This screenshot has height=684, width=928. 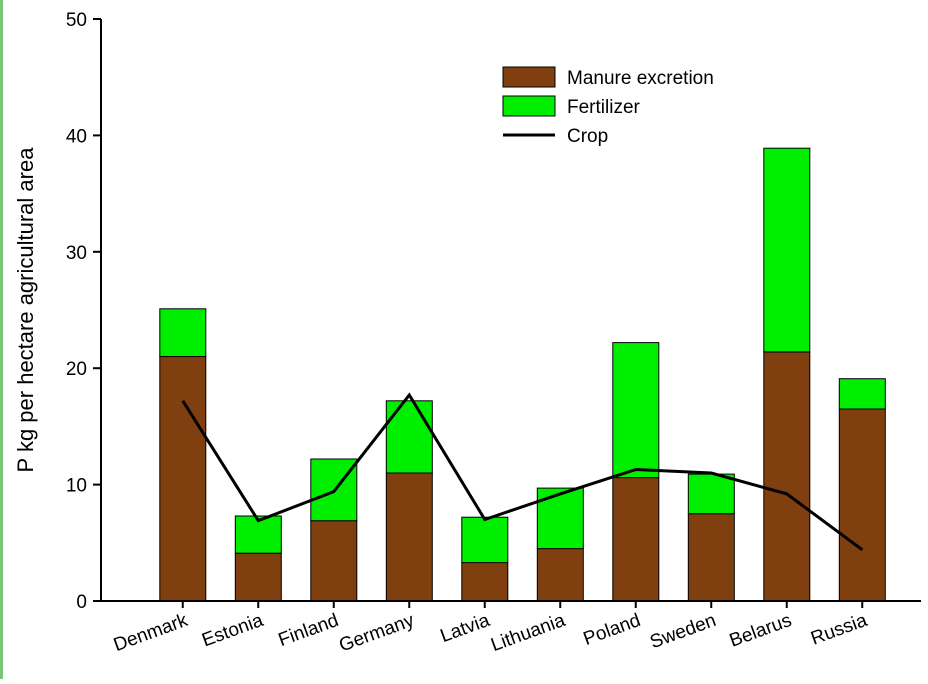 I want to click on y-tick-label-50: 50, so click(x=76, y=20).